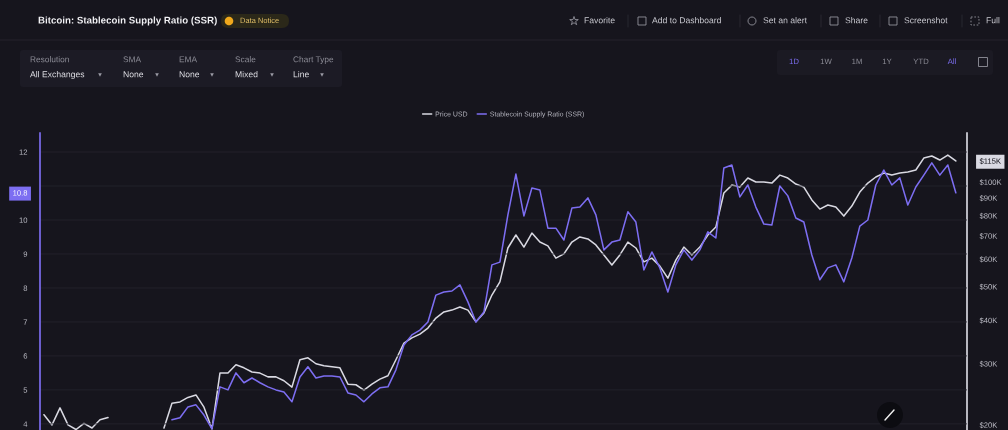 This screenshot has width=1008, height=430. Describe the element at coordinates (993, 20) in the screenshot. I see `text: Full` at that location.